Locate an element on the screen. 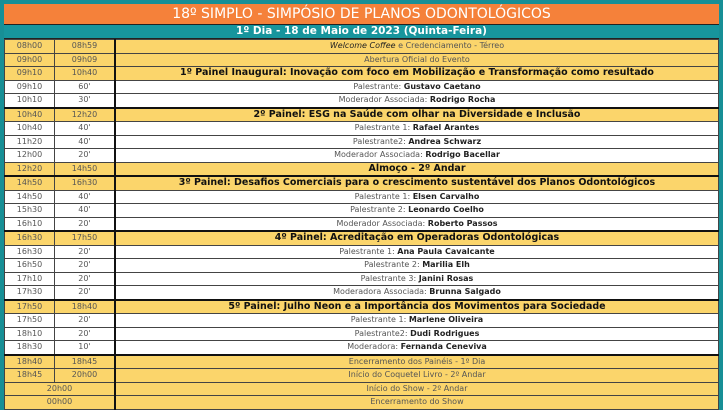  schedule-row: 09h10 60' Palestrante: Gustavo Caetano is located at coordinates (361, 86).